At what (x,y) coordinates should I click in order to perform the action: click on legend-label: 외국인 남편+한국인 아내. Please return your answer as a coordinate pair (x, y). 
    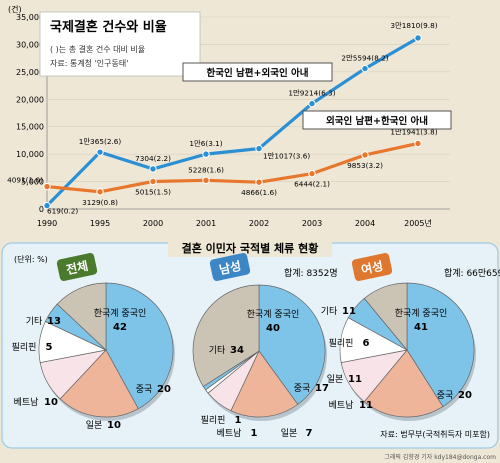
    Looking at the image, I should click on (377, 121).